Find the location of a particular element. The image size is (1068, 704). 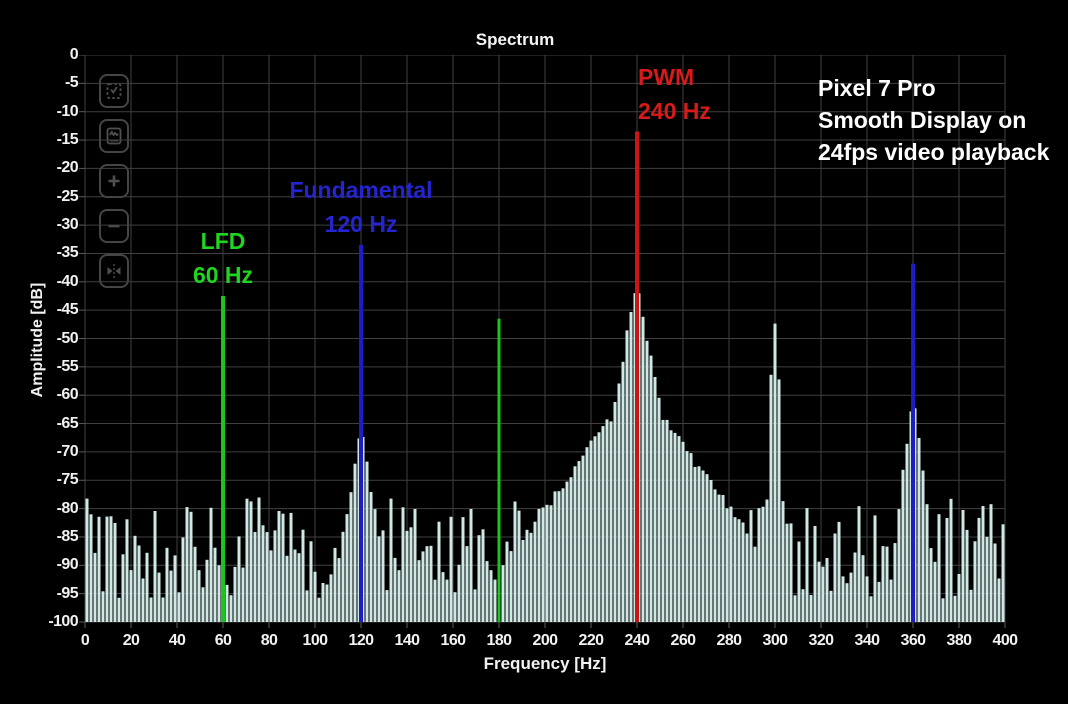

y-tick-label: -10 is located at coordinates (67, 111).